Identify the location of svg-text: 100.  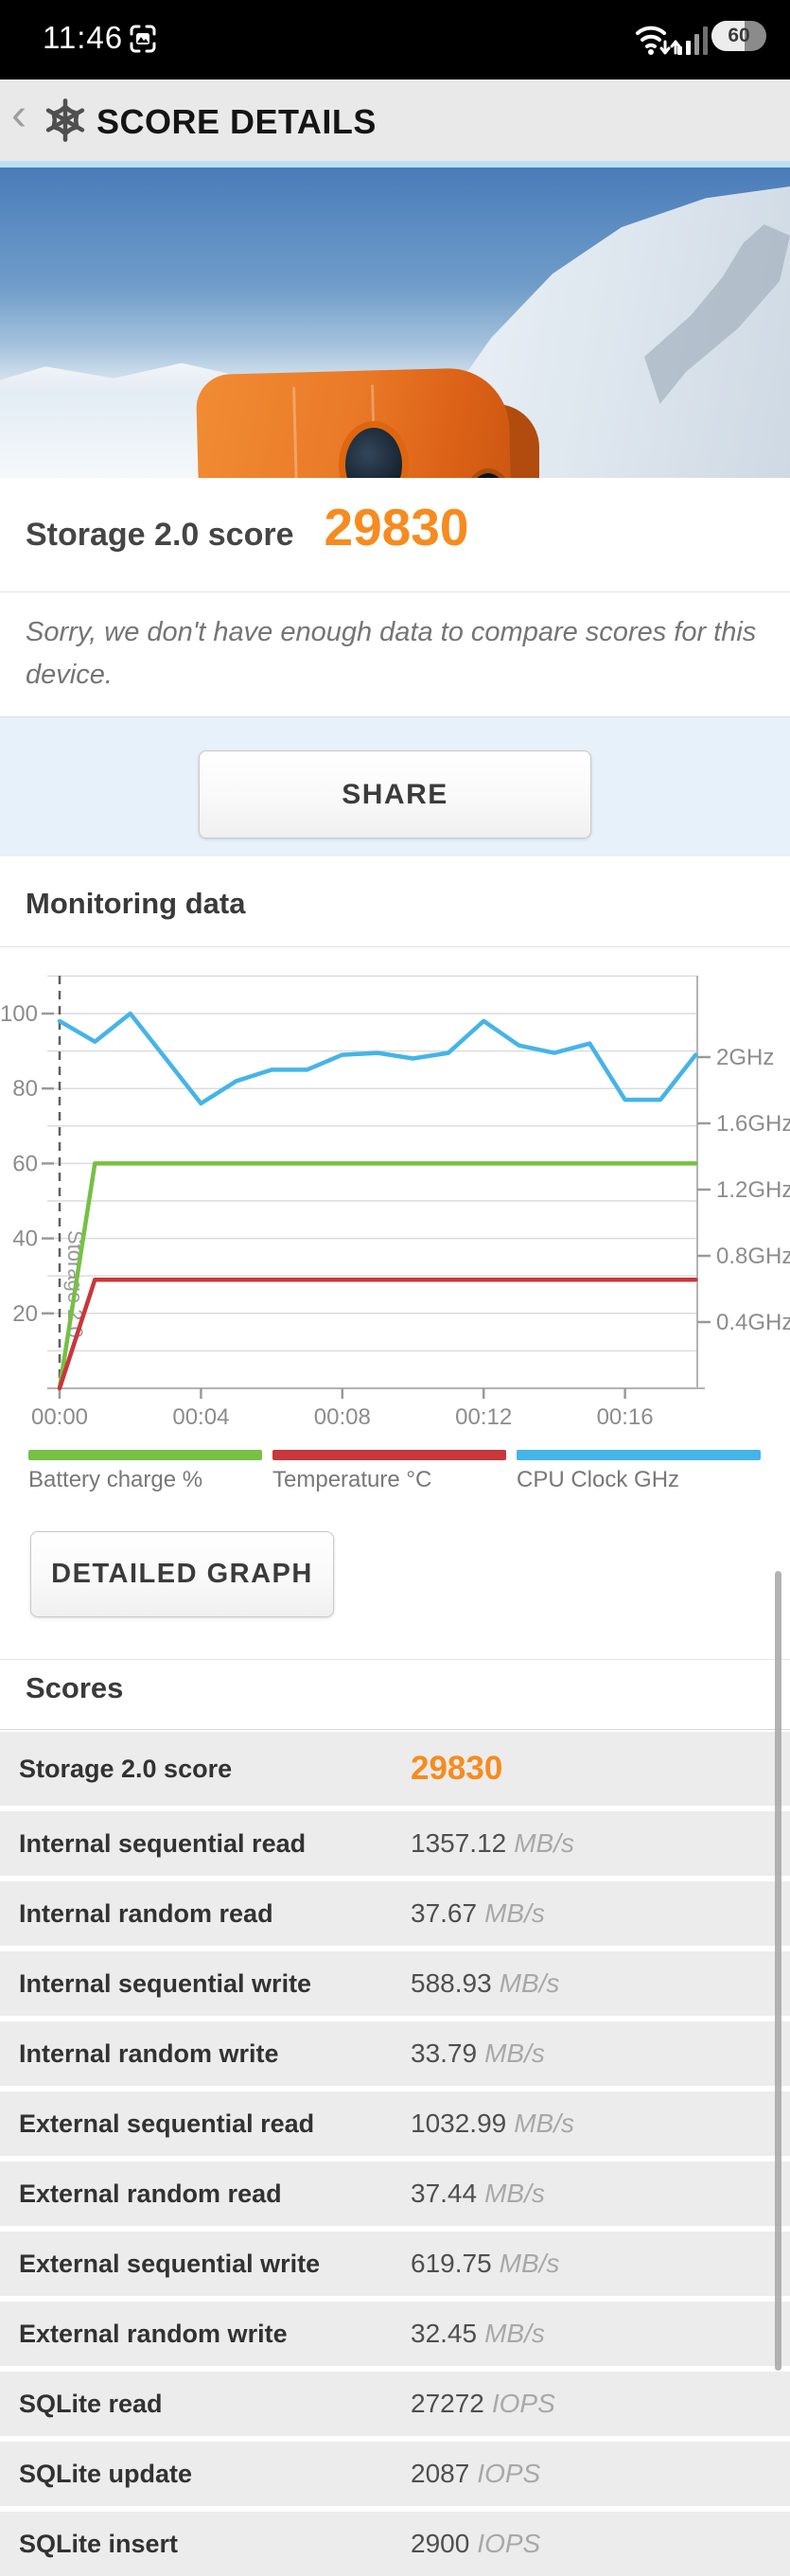
(19, 1014).